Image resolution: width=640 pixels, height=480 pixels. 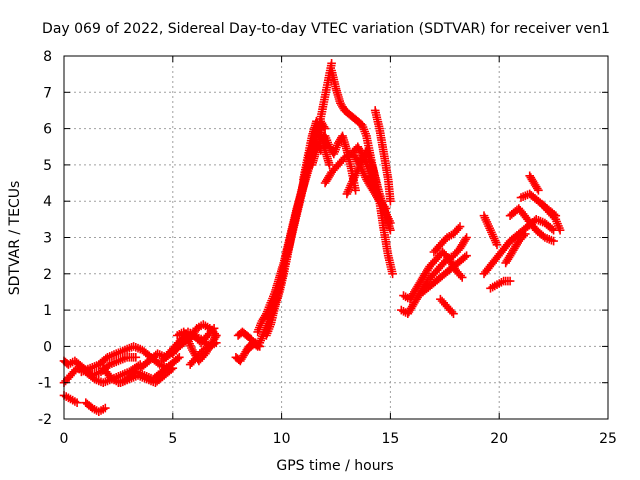 What do you see at coordinates (47, 347) in the screenshot?
I see `y-tick-label: 0` at bounding box center [47, 347].